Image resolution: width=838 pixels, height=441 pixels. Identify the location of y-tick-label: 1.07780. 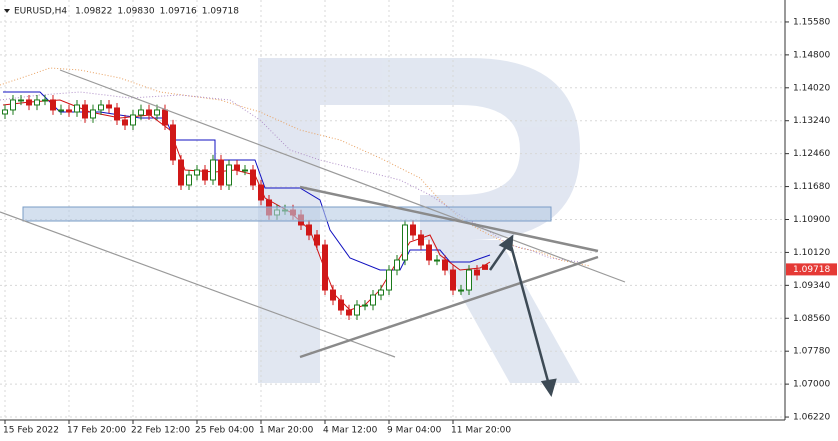
(811, 352).